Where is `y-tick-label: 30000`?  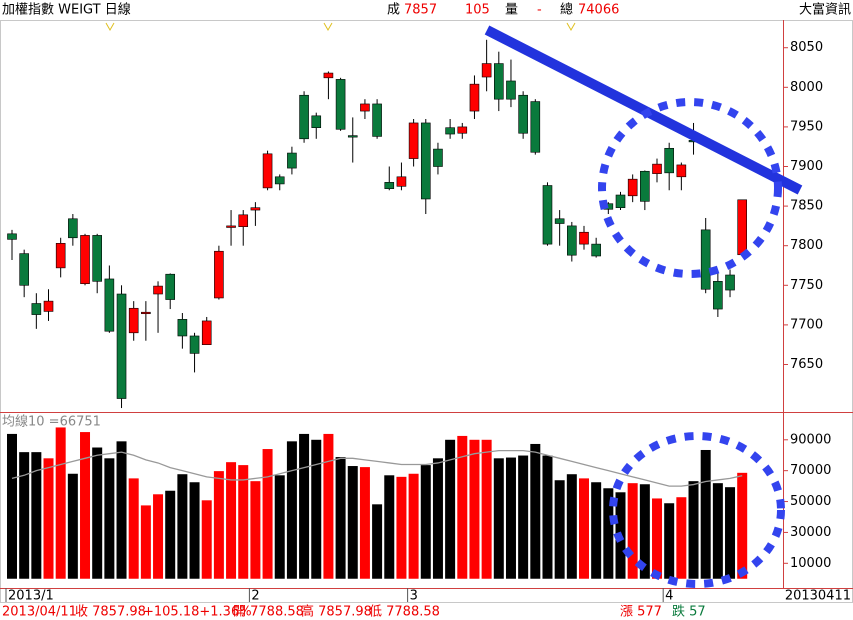
y-tick-label: 30000 is located at coordinates (810, 532).